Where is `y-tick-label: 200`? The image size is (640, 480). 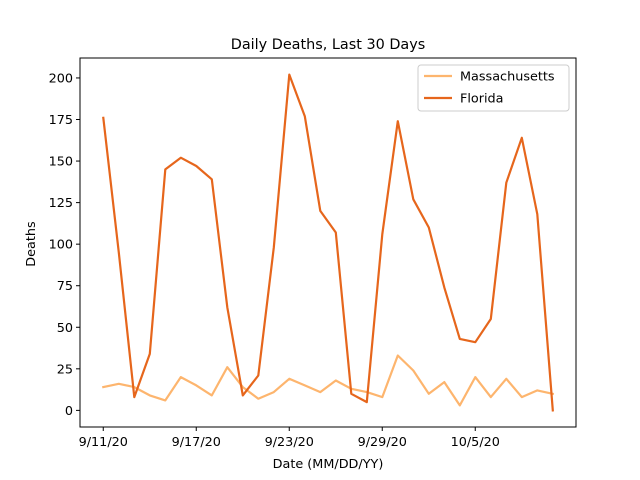
y-tick-label: 200 is located at coordinates (61, 78).